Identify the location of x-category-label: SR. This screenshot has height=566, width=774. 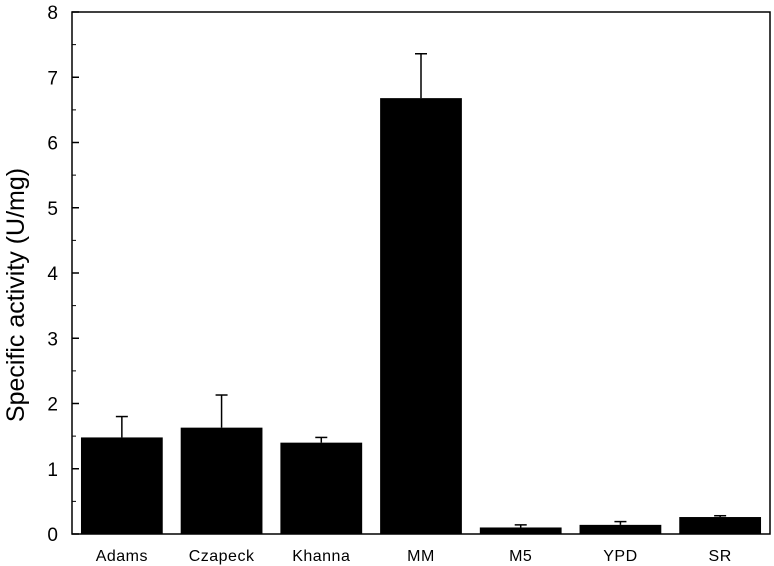
(720, 556).